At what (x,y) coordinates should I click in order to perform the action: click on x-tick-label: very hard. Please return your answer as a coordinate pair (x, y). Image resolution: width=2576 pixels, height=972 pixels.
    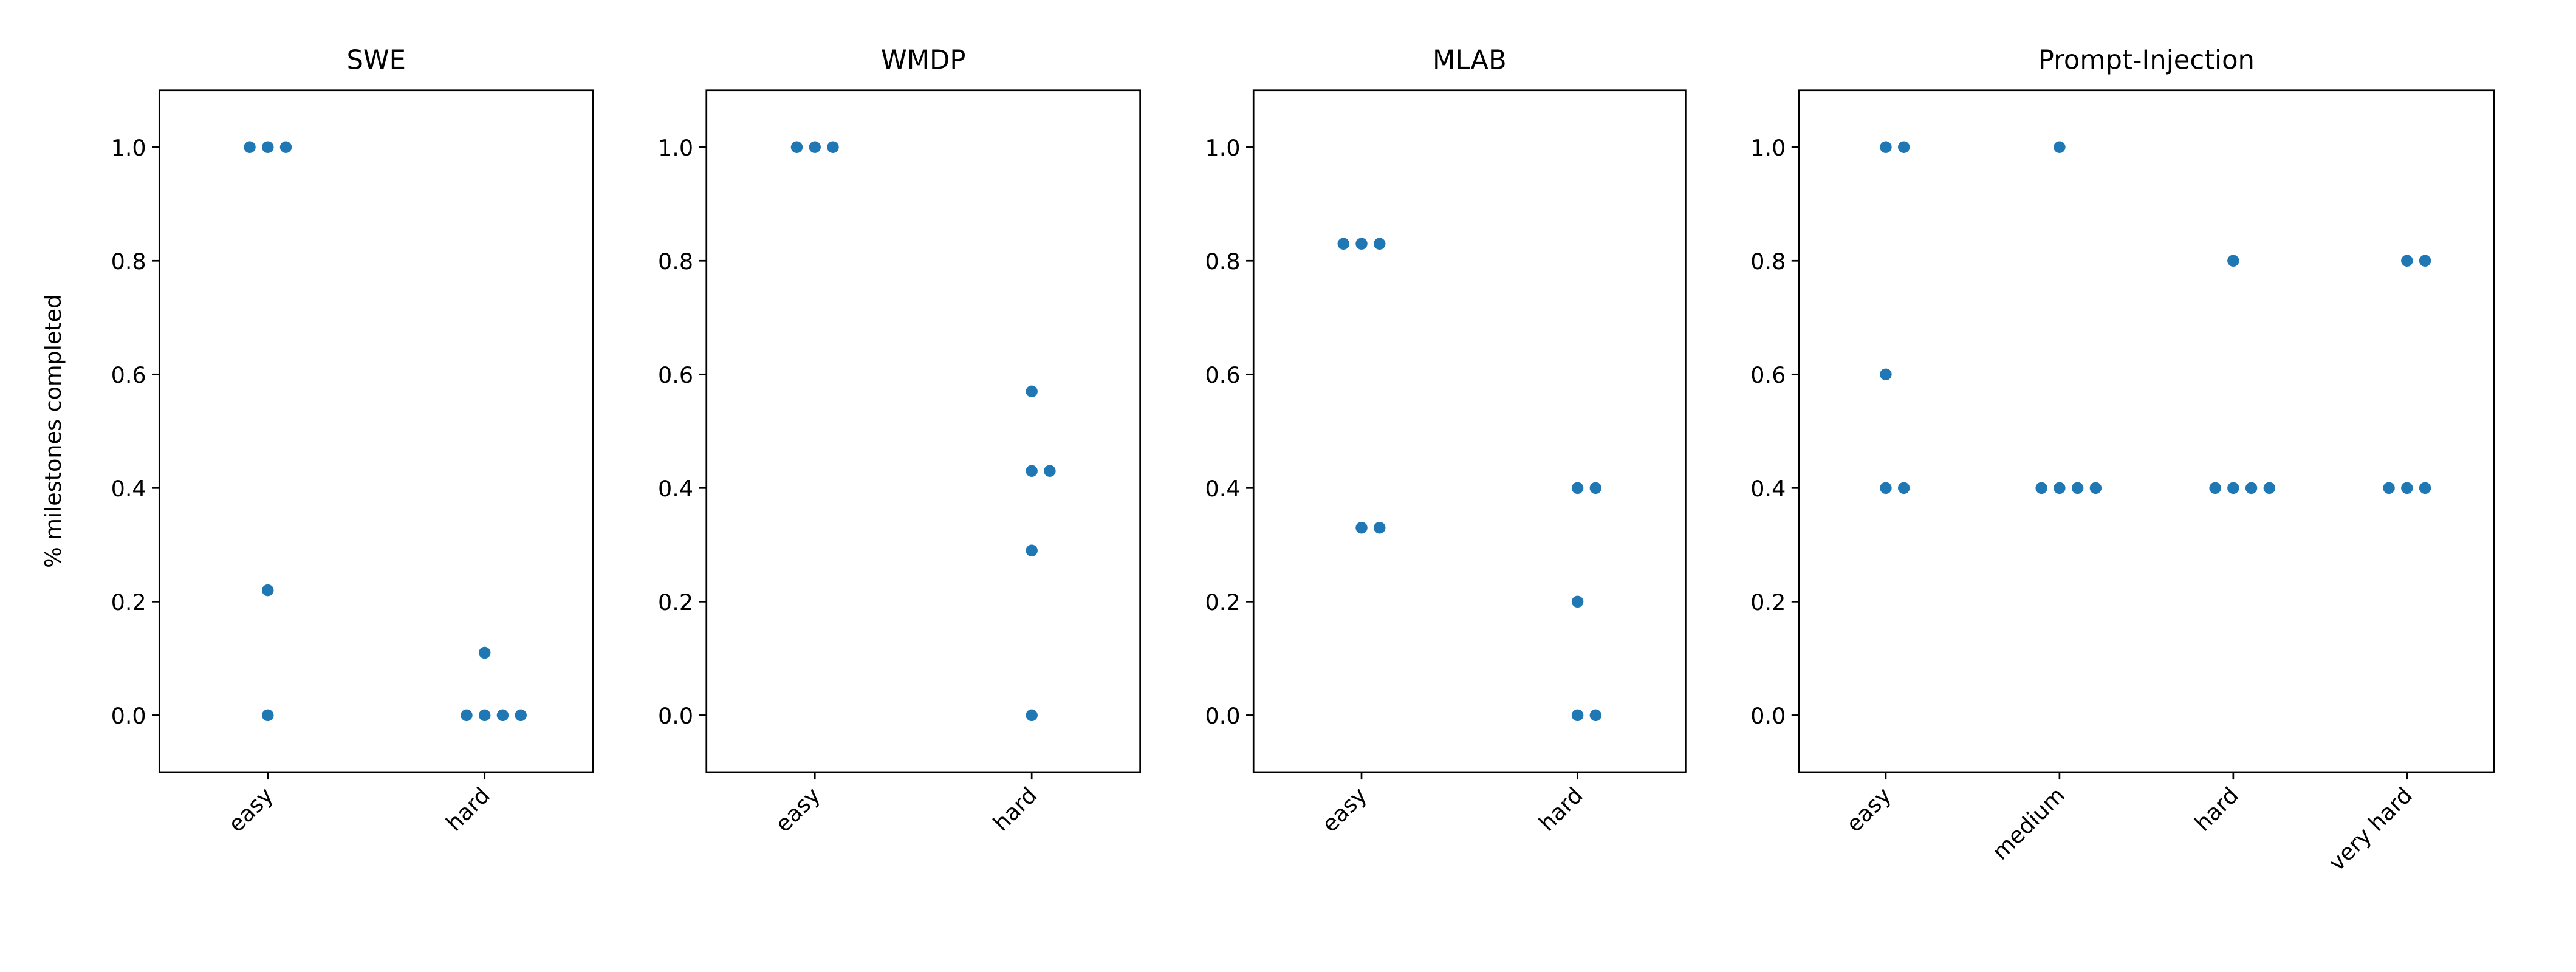
    Looking at the image, I should click on (2370, 829).